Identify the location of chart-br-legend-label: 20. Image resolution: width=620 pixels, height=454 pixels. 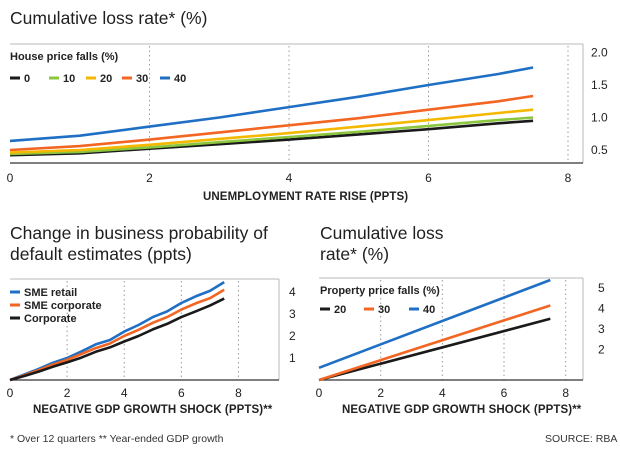
(340, 310).